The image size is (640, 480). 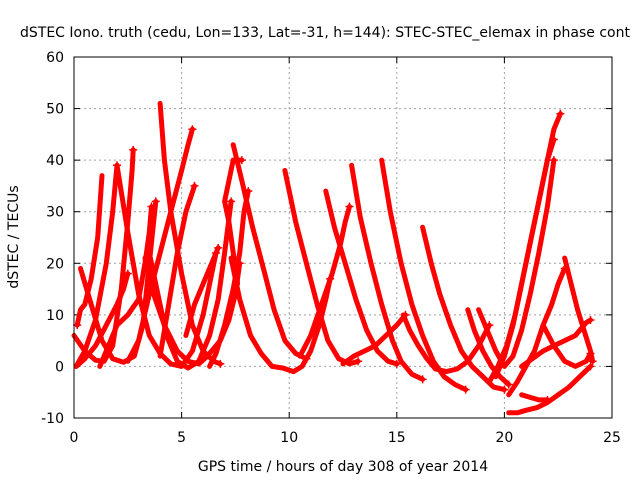 What do you see at coordinates (55, 213) in the screenshot?
I see `y-tick-label: 30` at bounding box center [55, 213].